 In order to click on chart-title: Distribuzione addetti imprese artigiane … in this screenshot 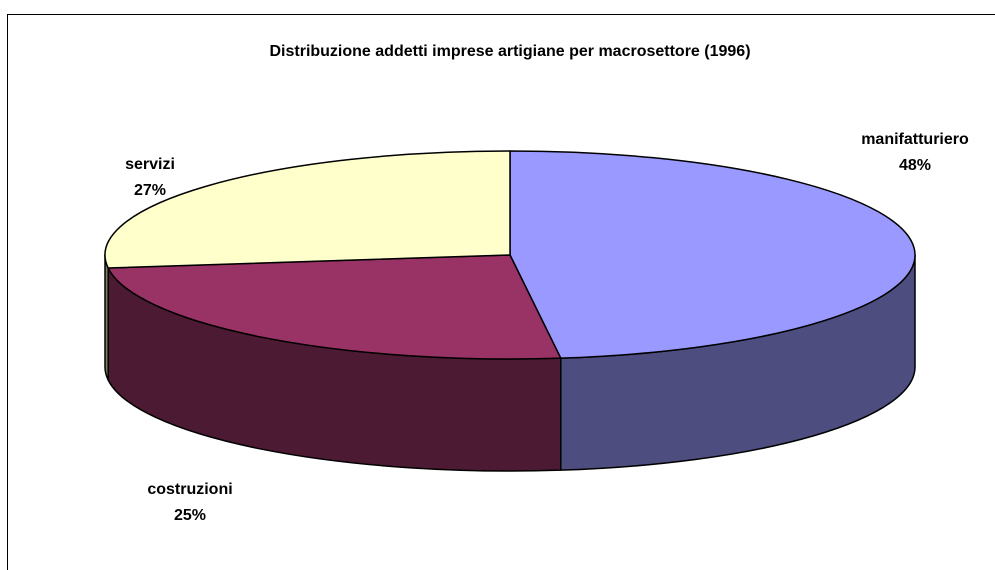, I will do `click(509, 51)`.